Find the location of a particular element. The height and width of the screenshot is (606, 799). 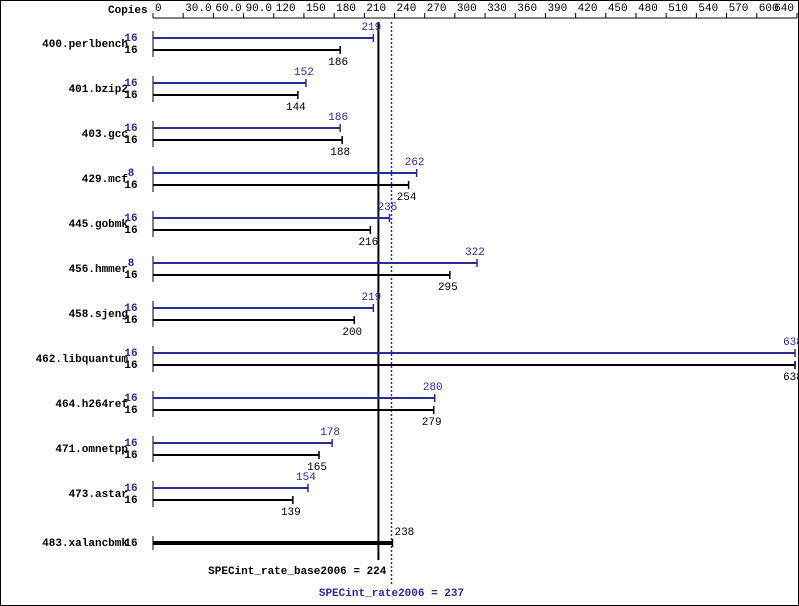

x-tick-label: 240 is located at coordinates (407, 9).